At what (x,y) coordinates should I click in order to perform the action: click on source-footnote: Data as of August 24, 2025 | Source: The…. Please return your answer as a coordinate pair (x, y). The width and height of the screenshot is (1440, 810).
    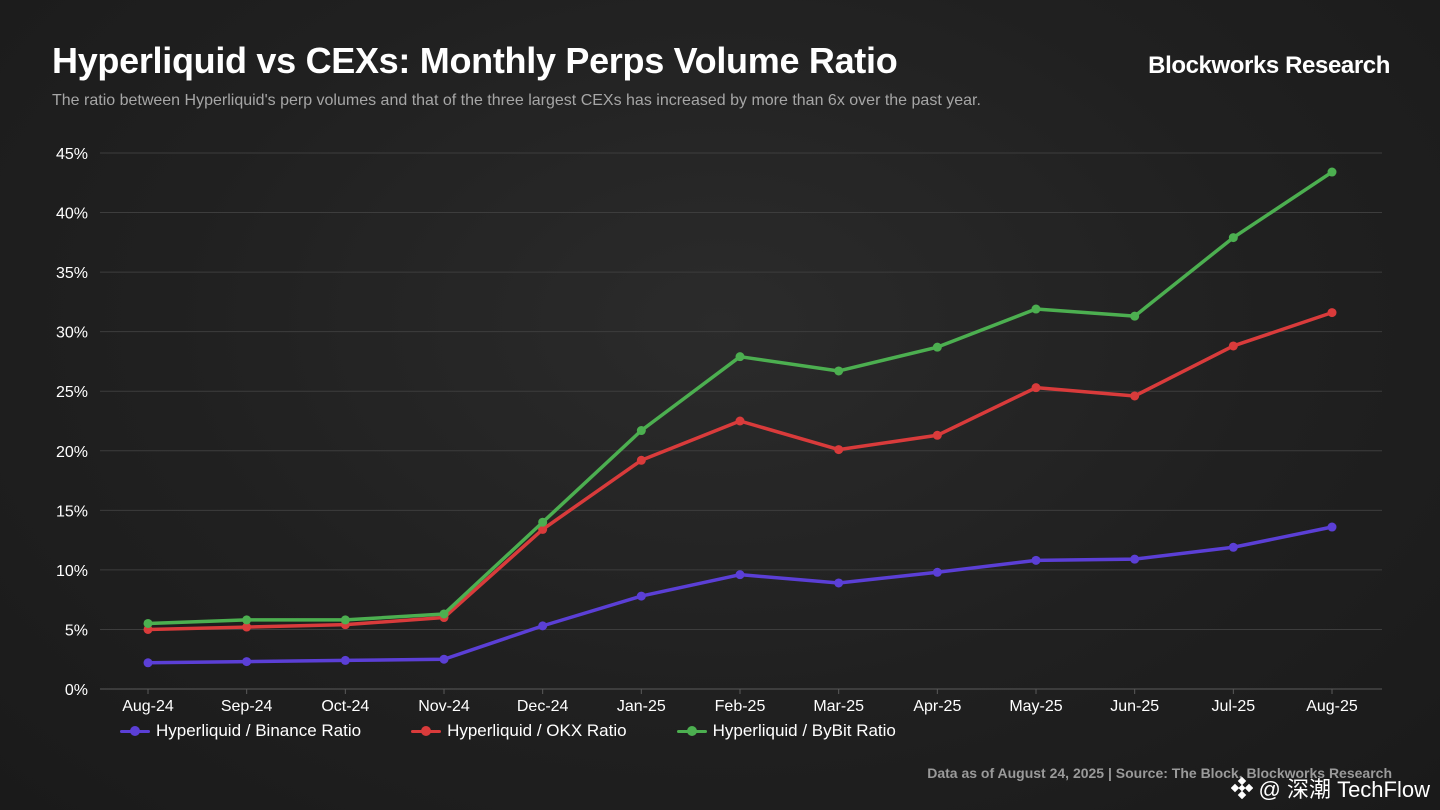
    Looking at the image, I should click on (1159, 773).